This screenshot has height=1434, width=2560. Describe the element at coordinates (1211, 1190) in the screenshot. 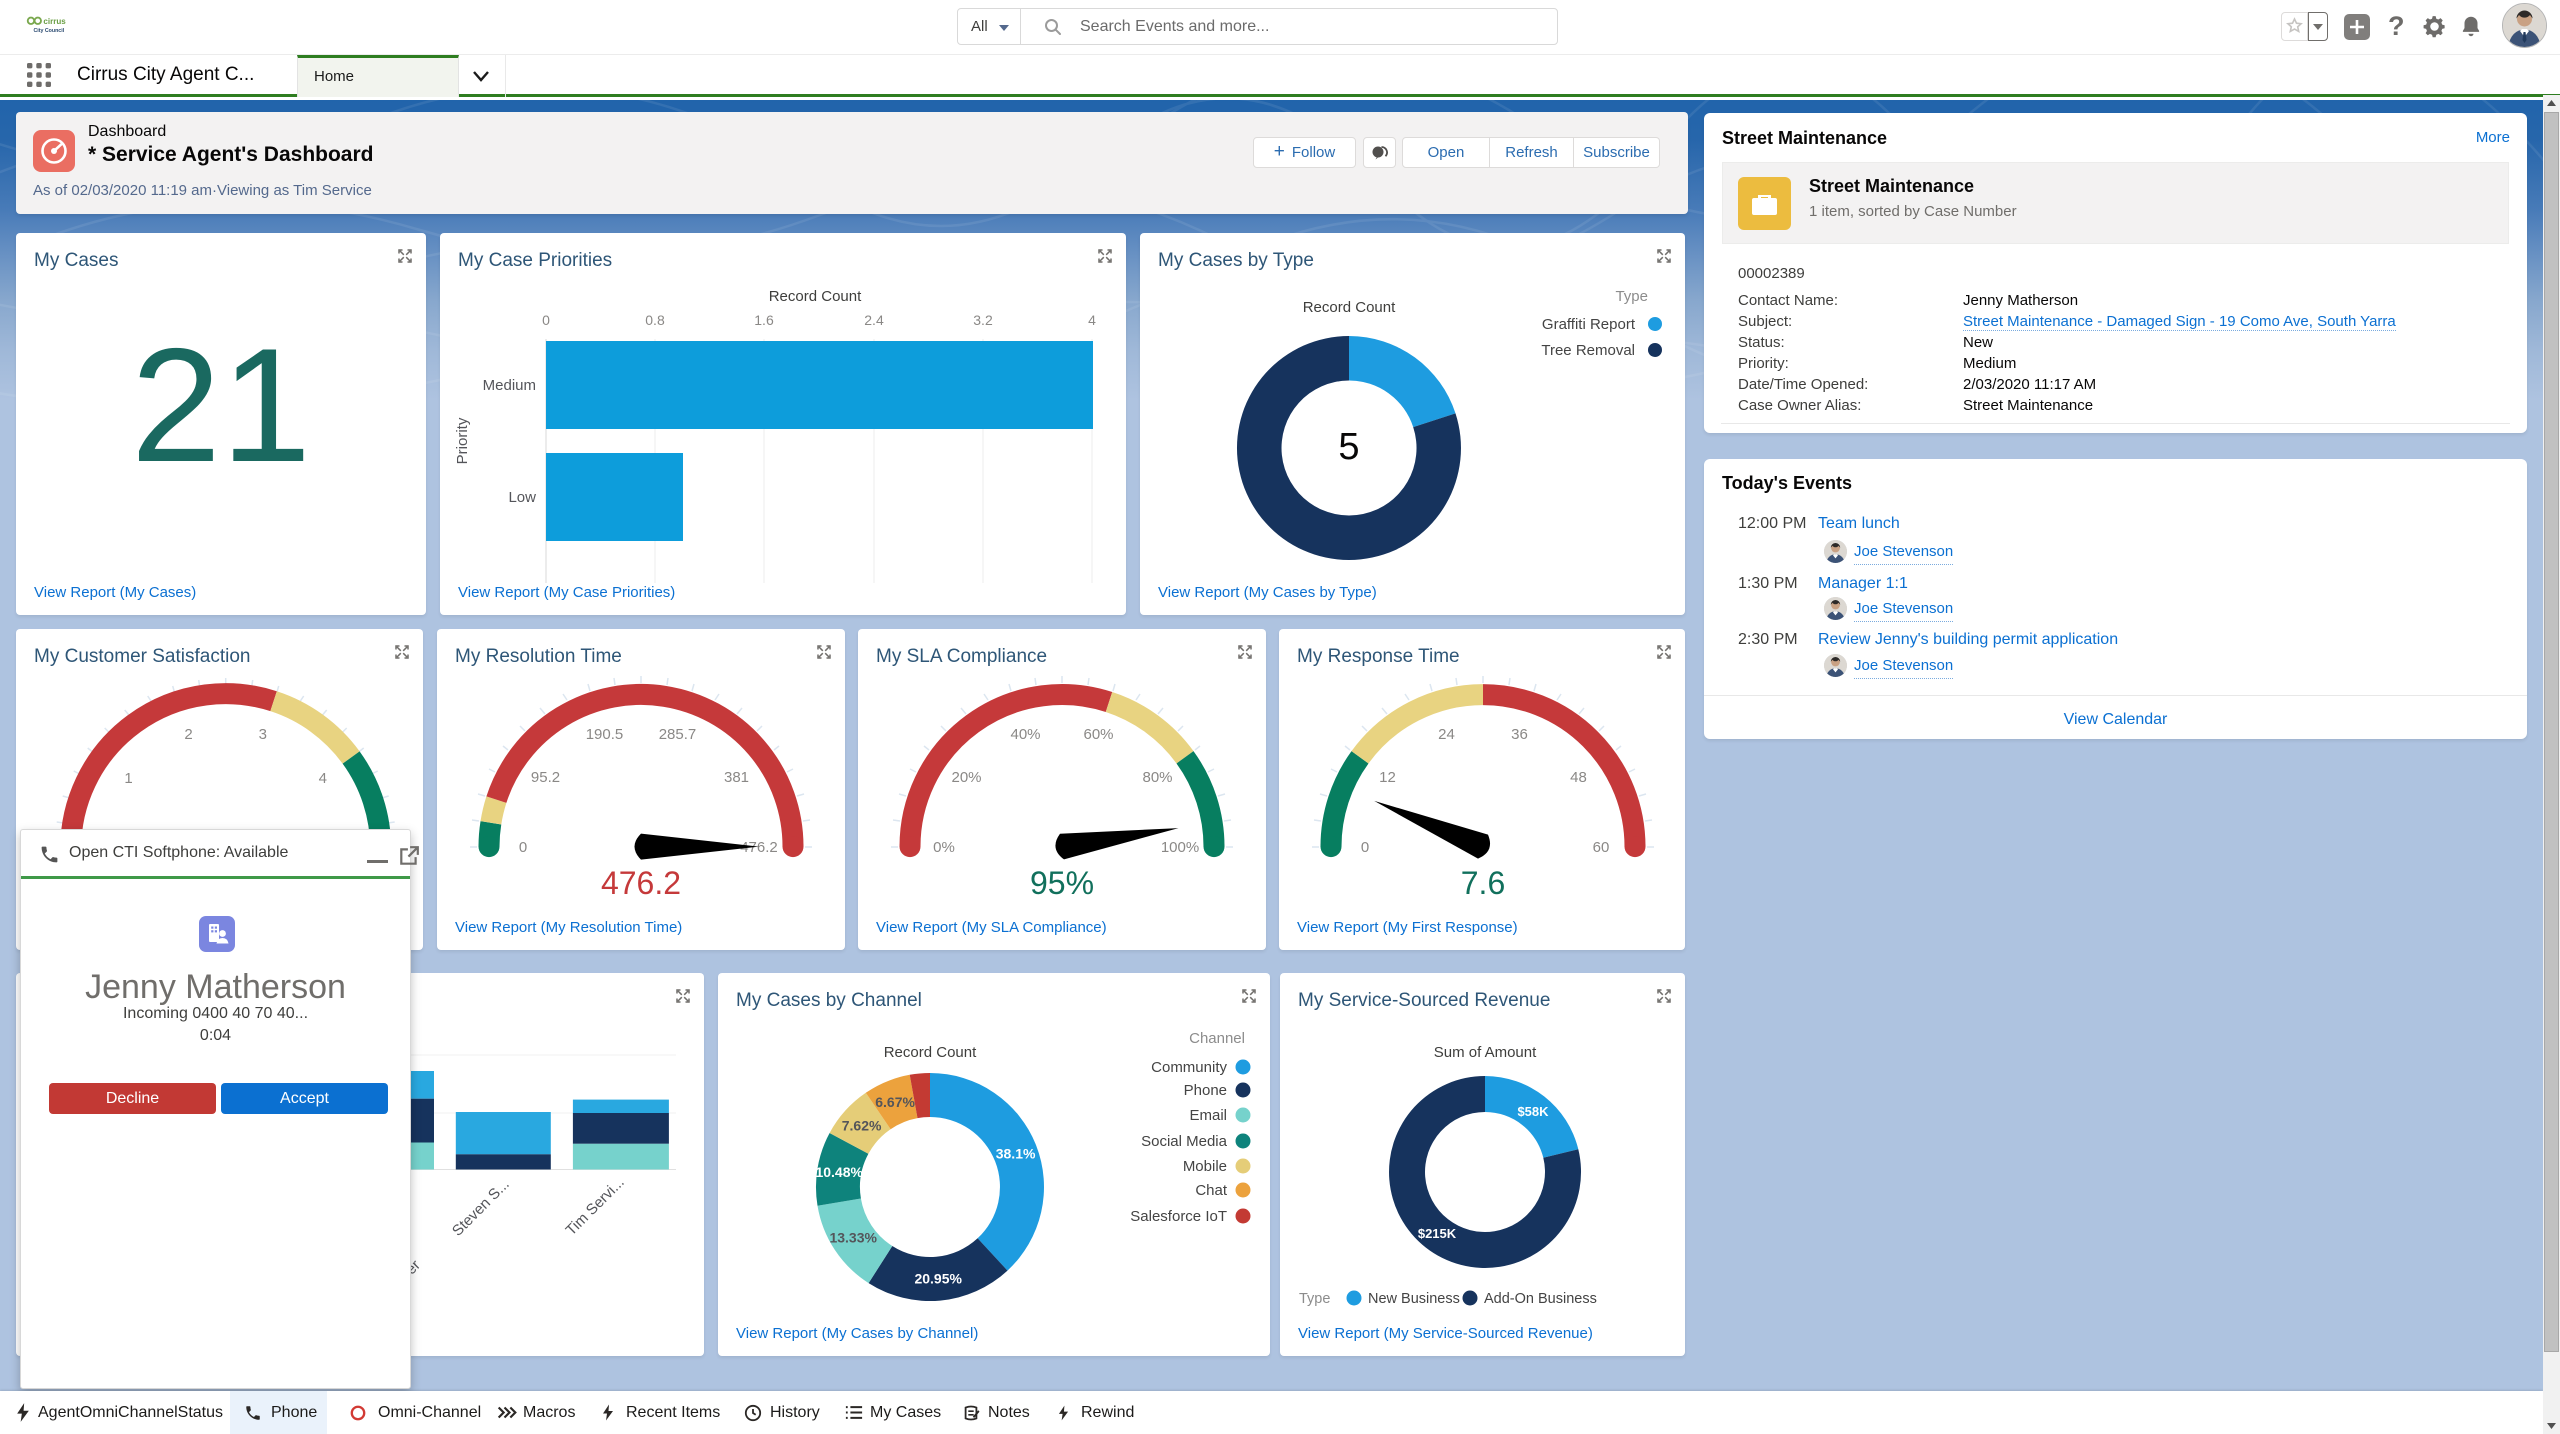

I see `svg-text: Chat` at that location.